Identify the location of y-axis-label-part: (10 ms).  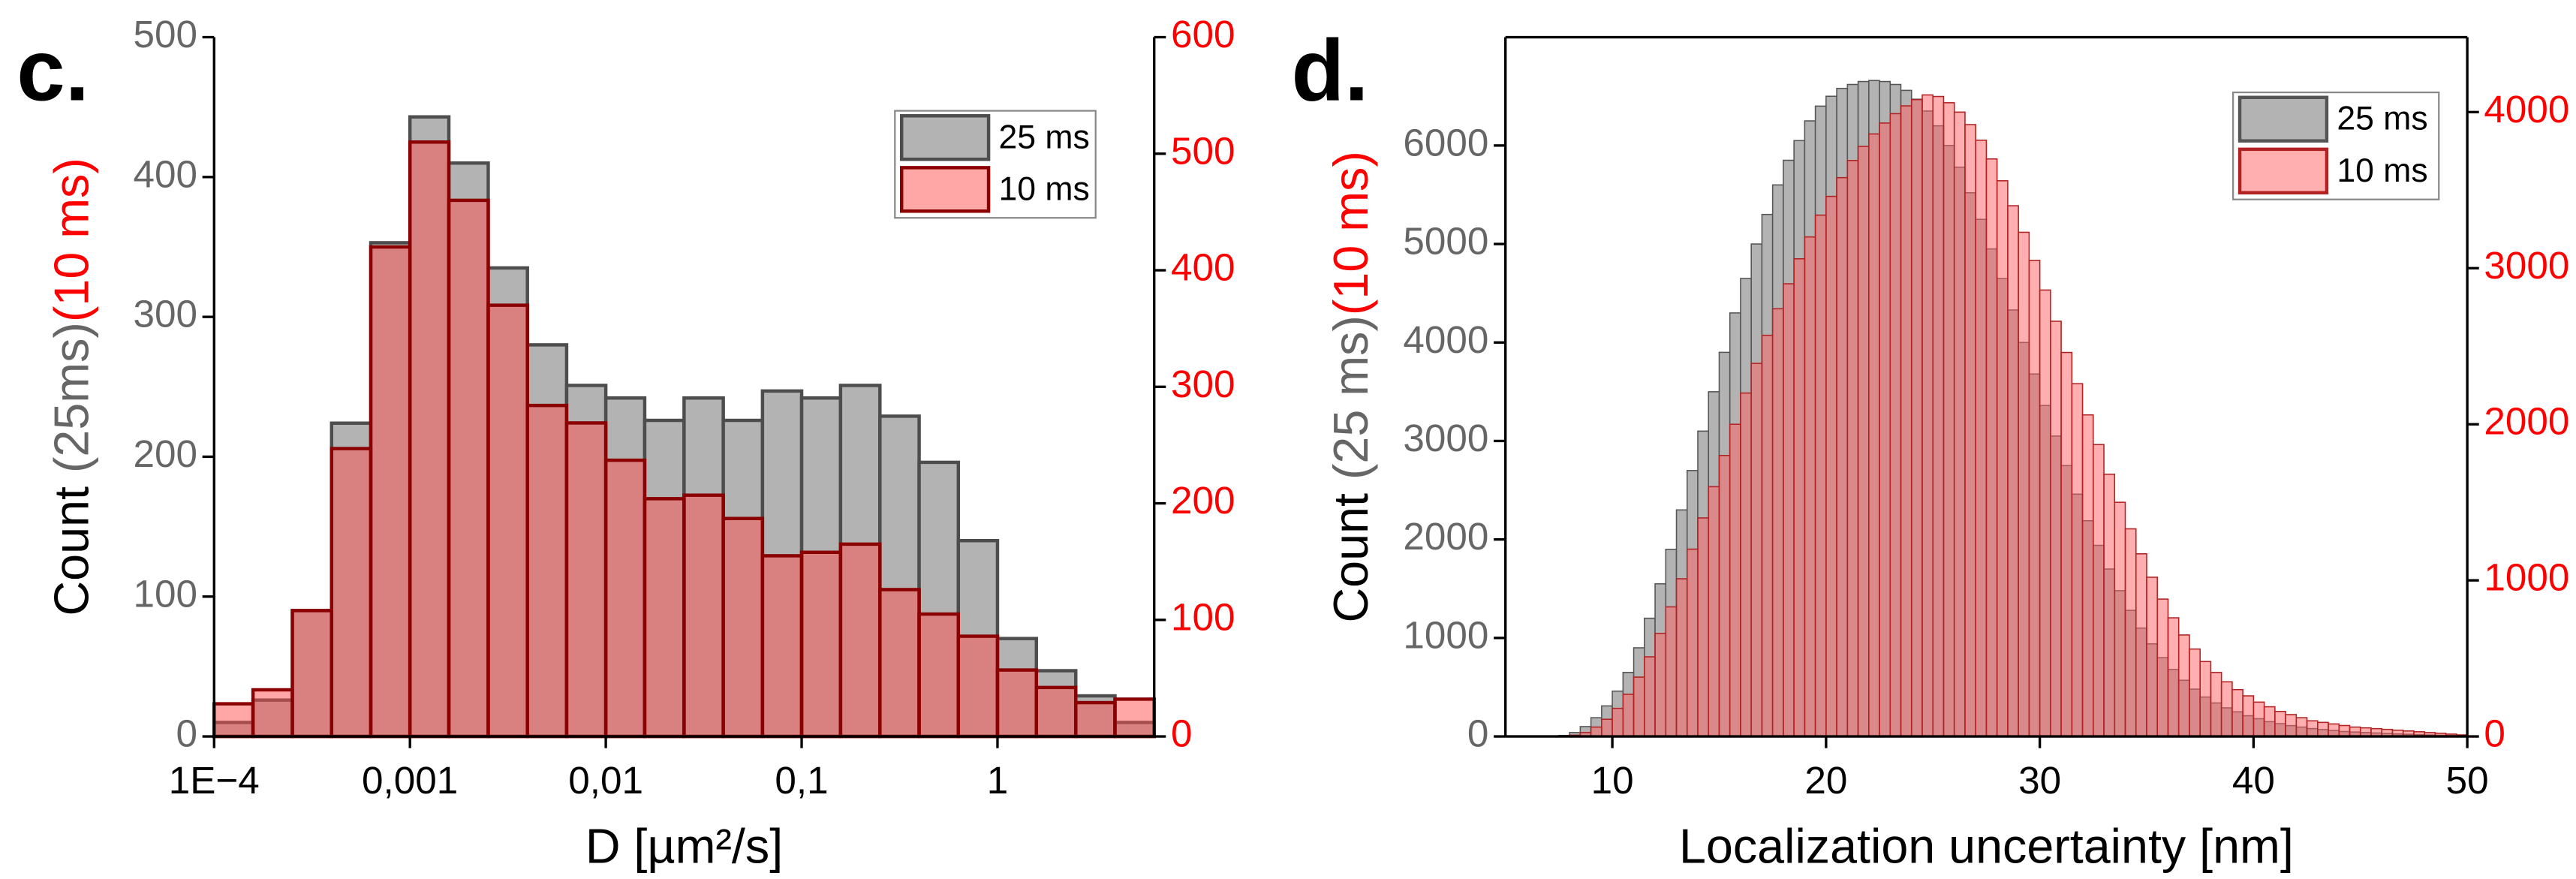
(1351, 233).